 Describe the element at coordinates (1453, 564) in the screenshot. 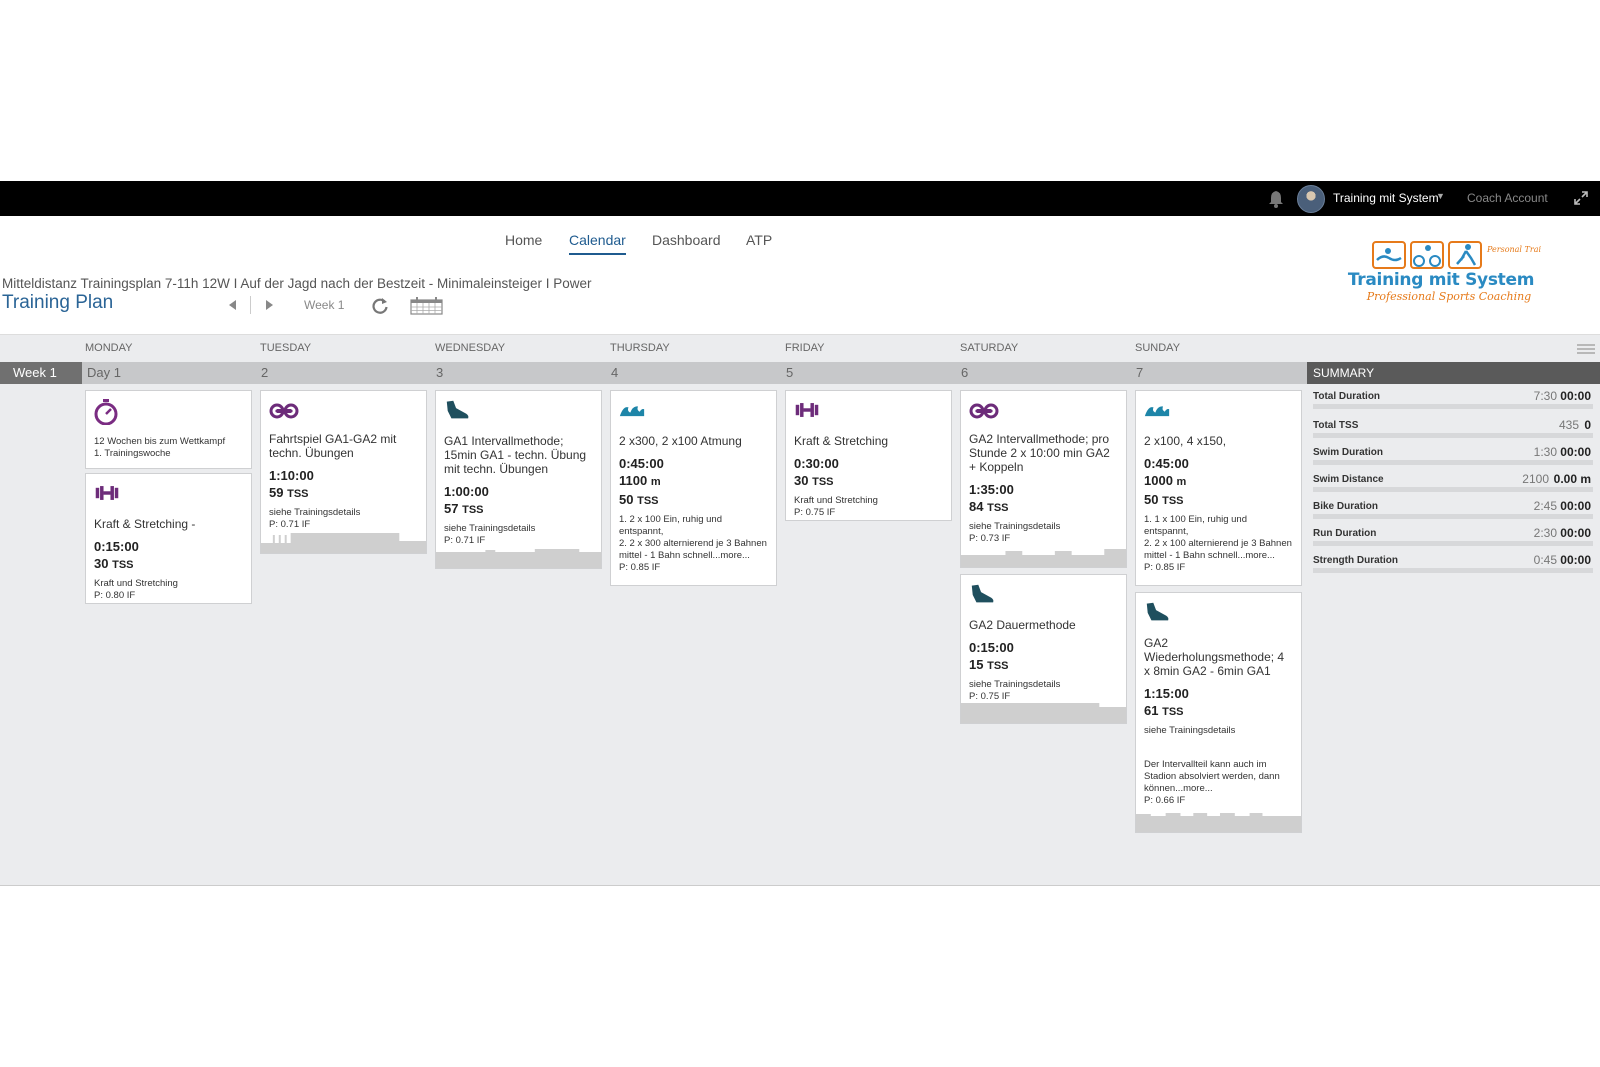

I see `summary-row: Strength Duration 0:45 00:00` at that location.